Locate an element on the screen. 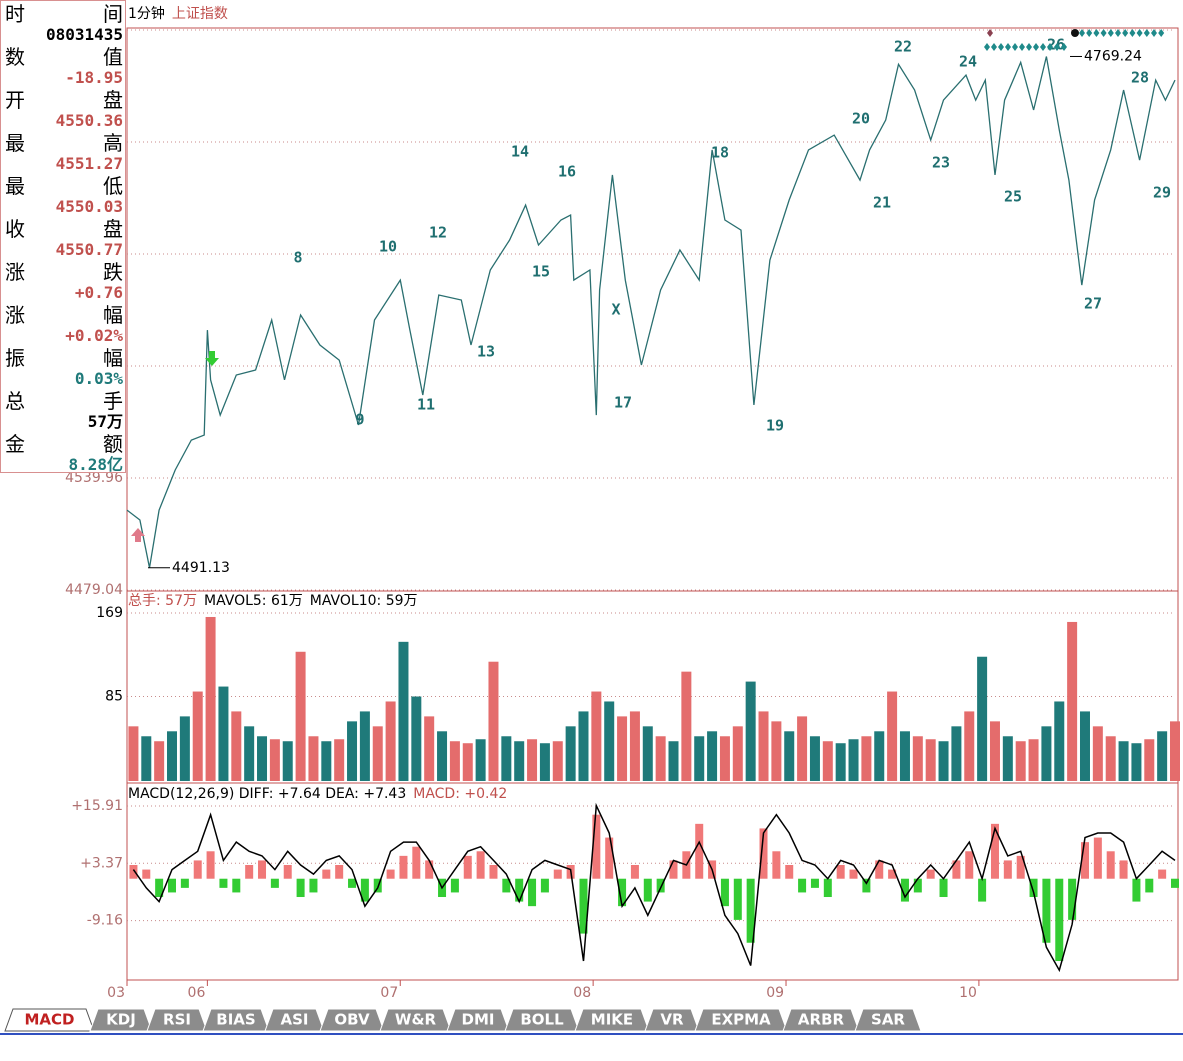  tab-label: VR is located at coordinates (672, 1020).